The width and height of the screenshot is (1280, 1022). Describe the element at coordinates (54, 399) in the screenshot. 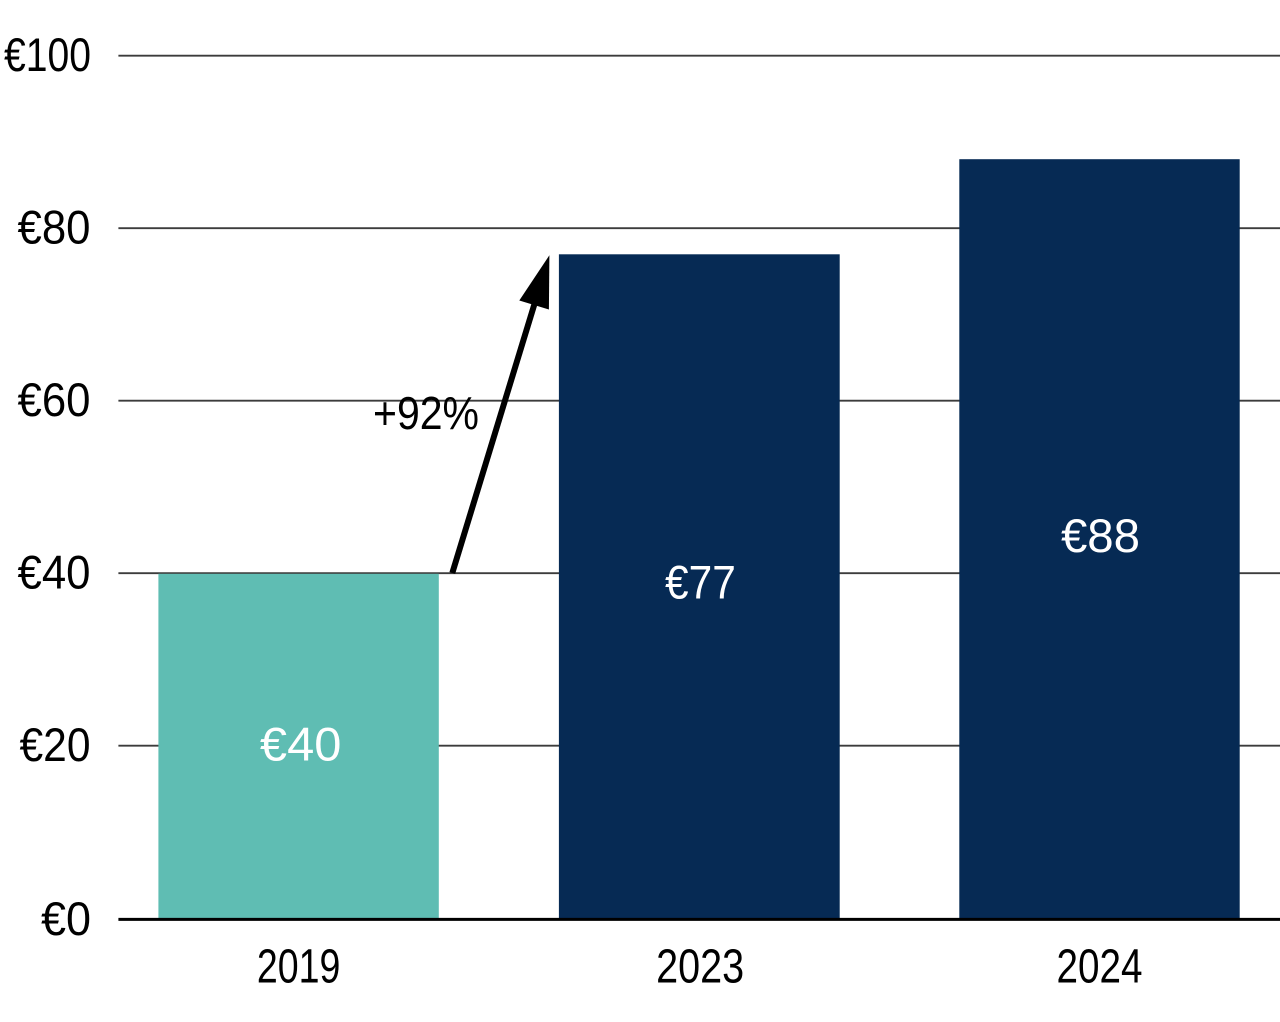

I see `svg-text: €60` at that location.